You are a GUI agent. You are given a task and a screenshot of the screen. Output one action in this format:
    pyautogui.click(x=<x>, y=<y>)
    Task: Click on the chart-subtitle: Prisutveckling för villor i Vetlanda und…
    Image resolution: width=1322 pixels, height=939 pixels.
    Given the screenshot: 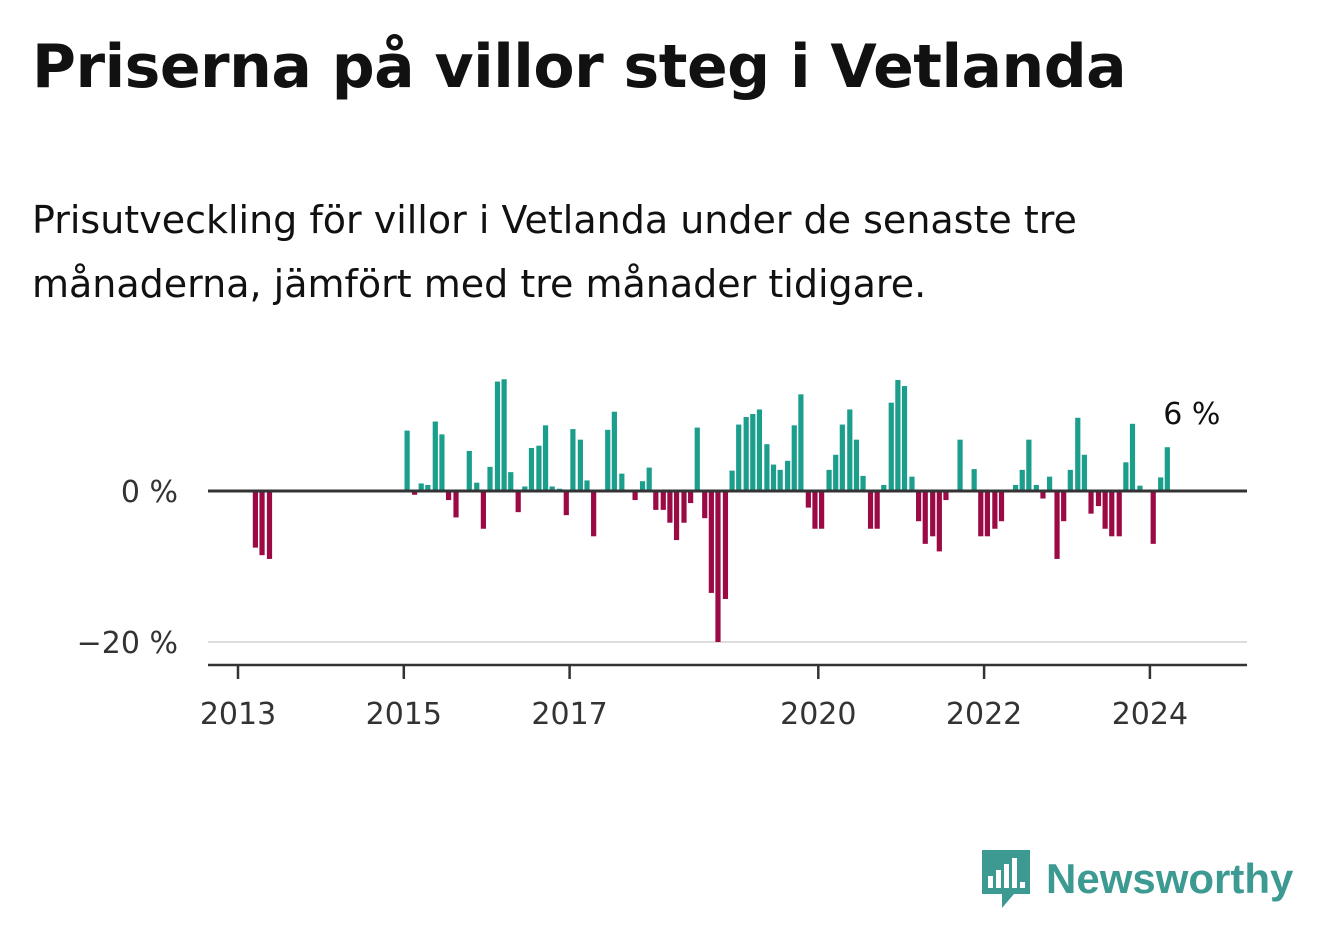 What is the action you would take?
    pyautogui.click(x=554, y=252)
    